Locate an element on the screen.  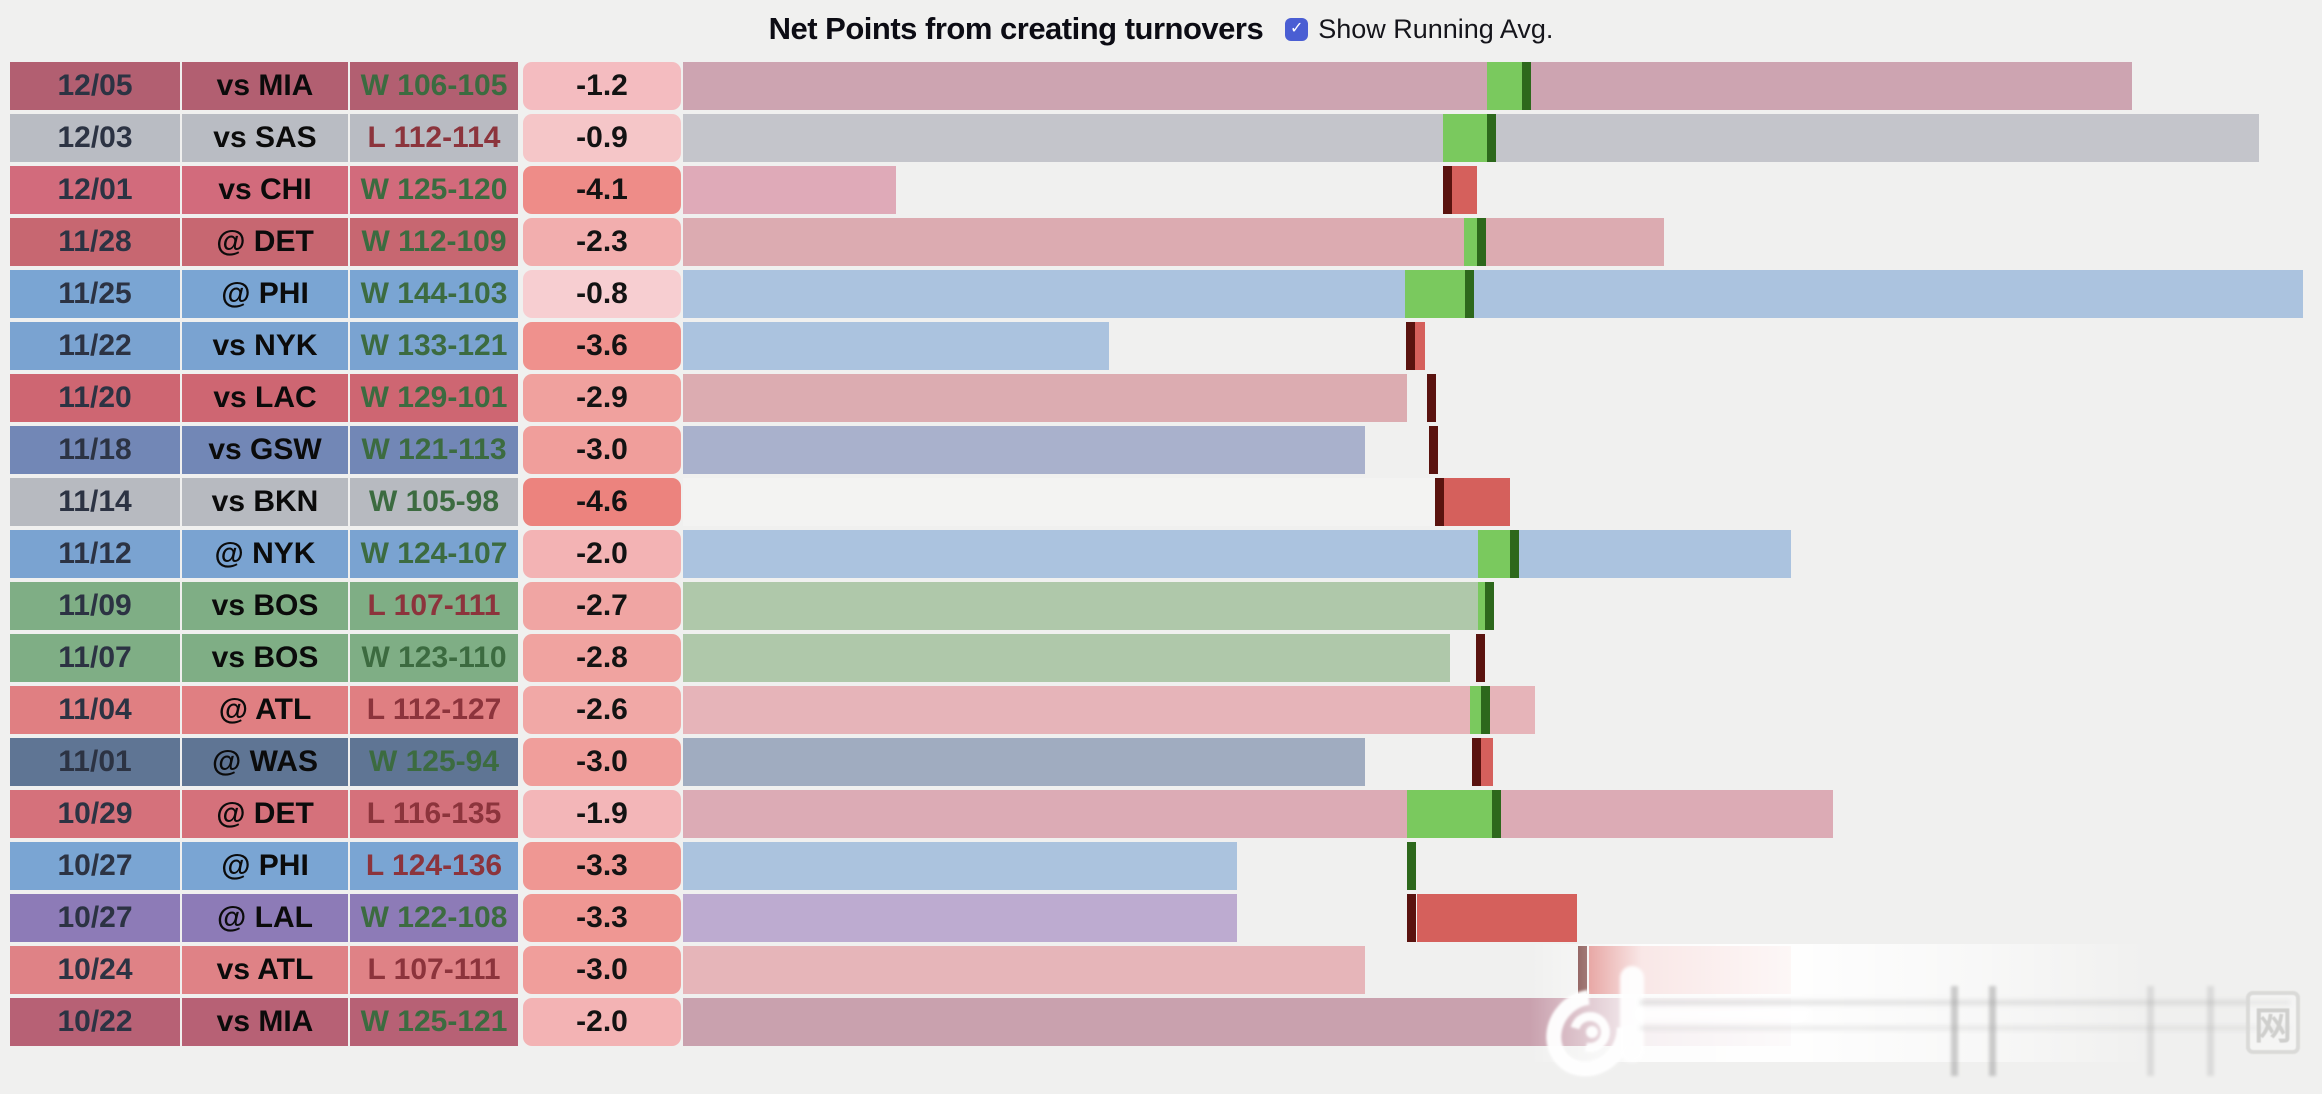
value-cell: -0.8 is located at coordinates (602, 294).